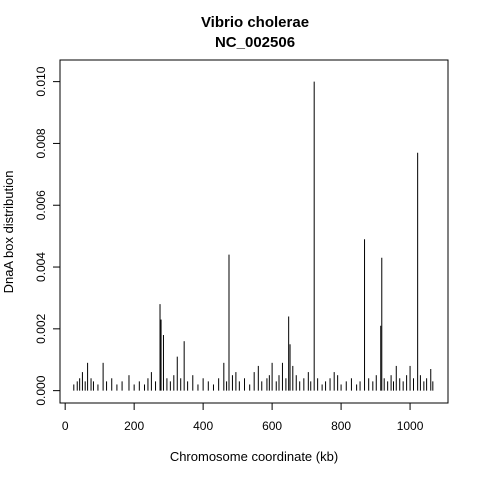 This screenshot has height=480, width=480. What do you see at coordinates (41, 143) in the screenshot?
I see `y-tick-label: 0.008` at bounding box center [41, 143].